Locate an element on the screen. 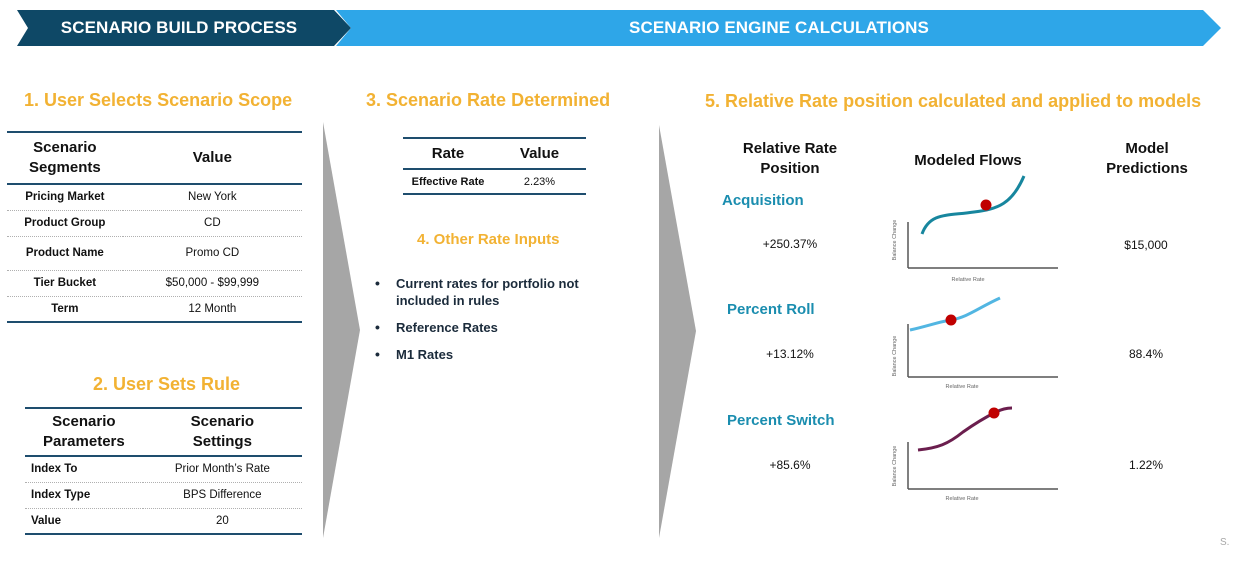 This screenshot has height=561, width=1241. row-label: Index Type is located at coordinates (84, 495).